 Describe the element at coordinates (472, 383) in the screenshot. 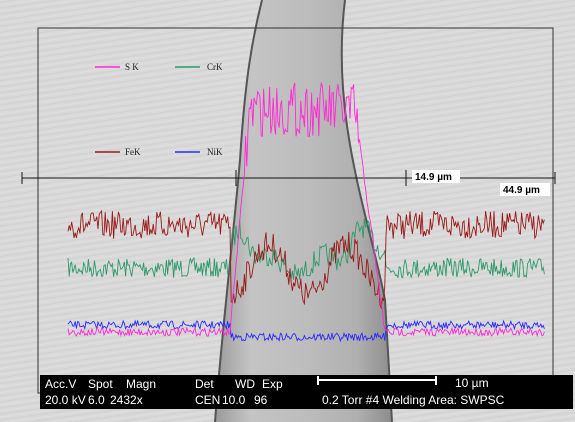

I see `scale-label: 10 µm` at that location.